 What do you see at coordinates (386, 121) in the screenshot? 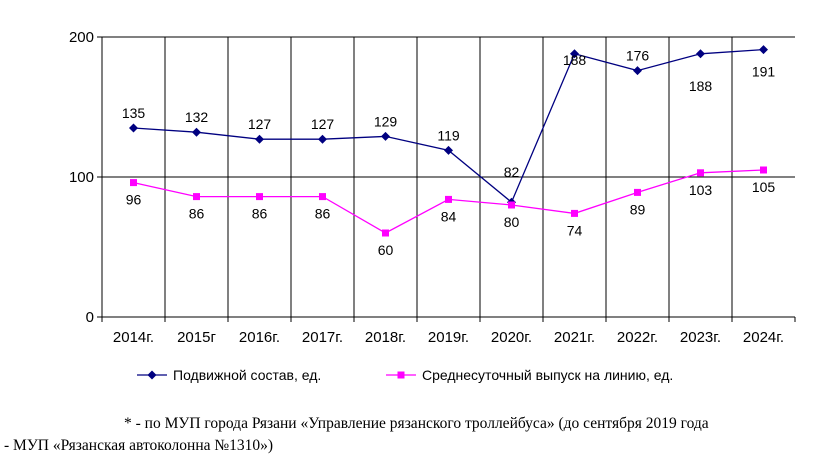
I see `data-label: 129` at bounding box center [386, 121].